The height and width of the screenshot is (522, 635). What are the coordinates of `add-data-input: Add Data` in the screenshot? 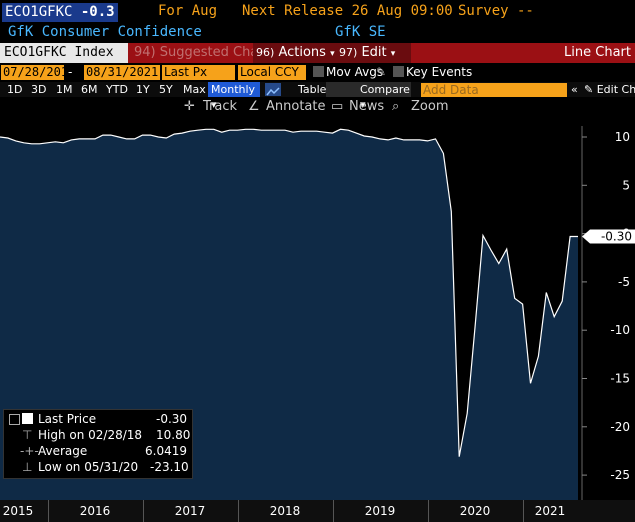 It's located at (494, 90).